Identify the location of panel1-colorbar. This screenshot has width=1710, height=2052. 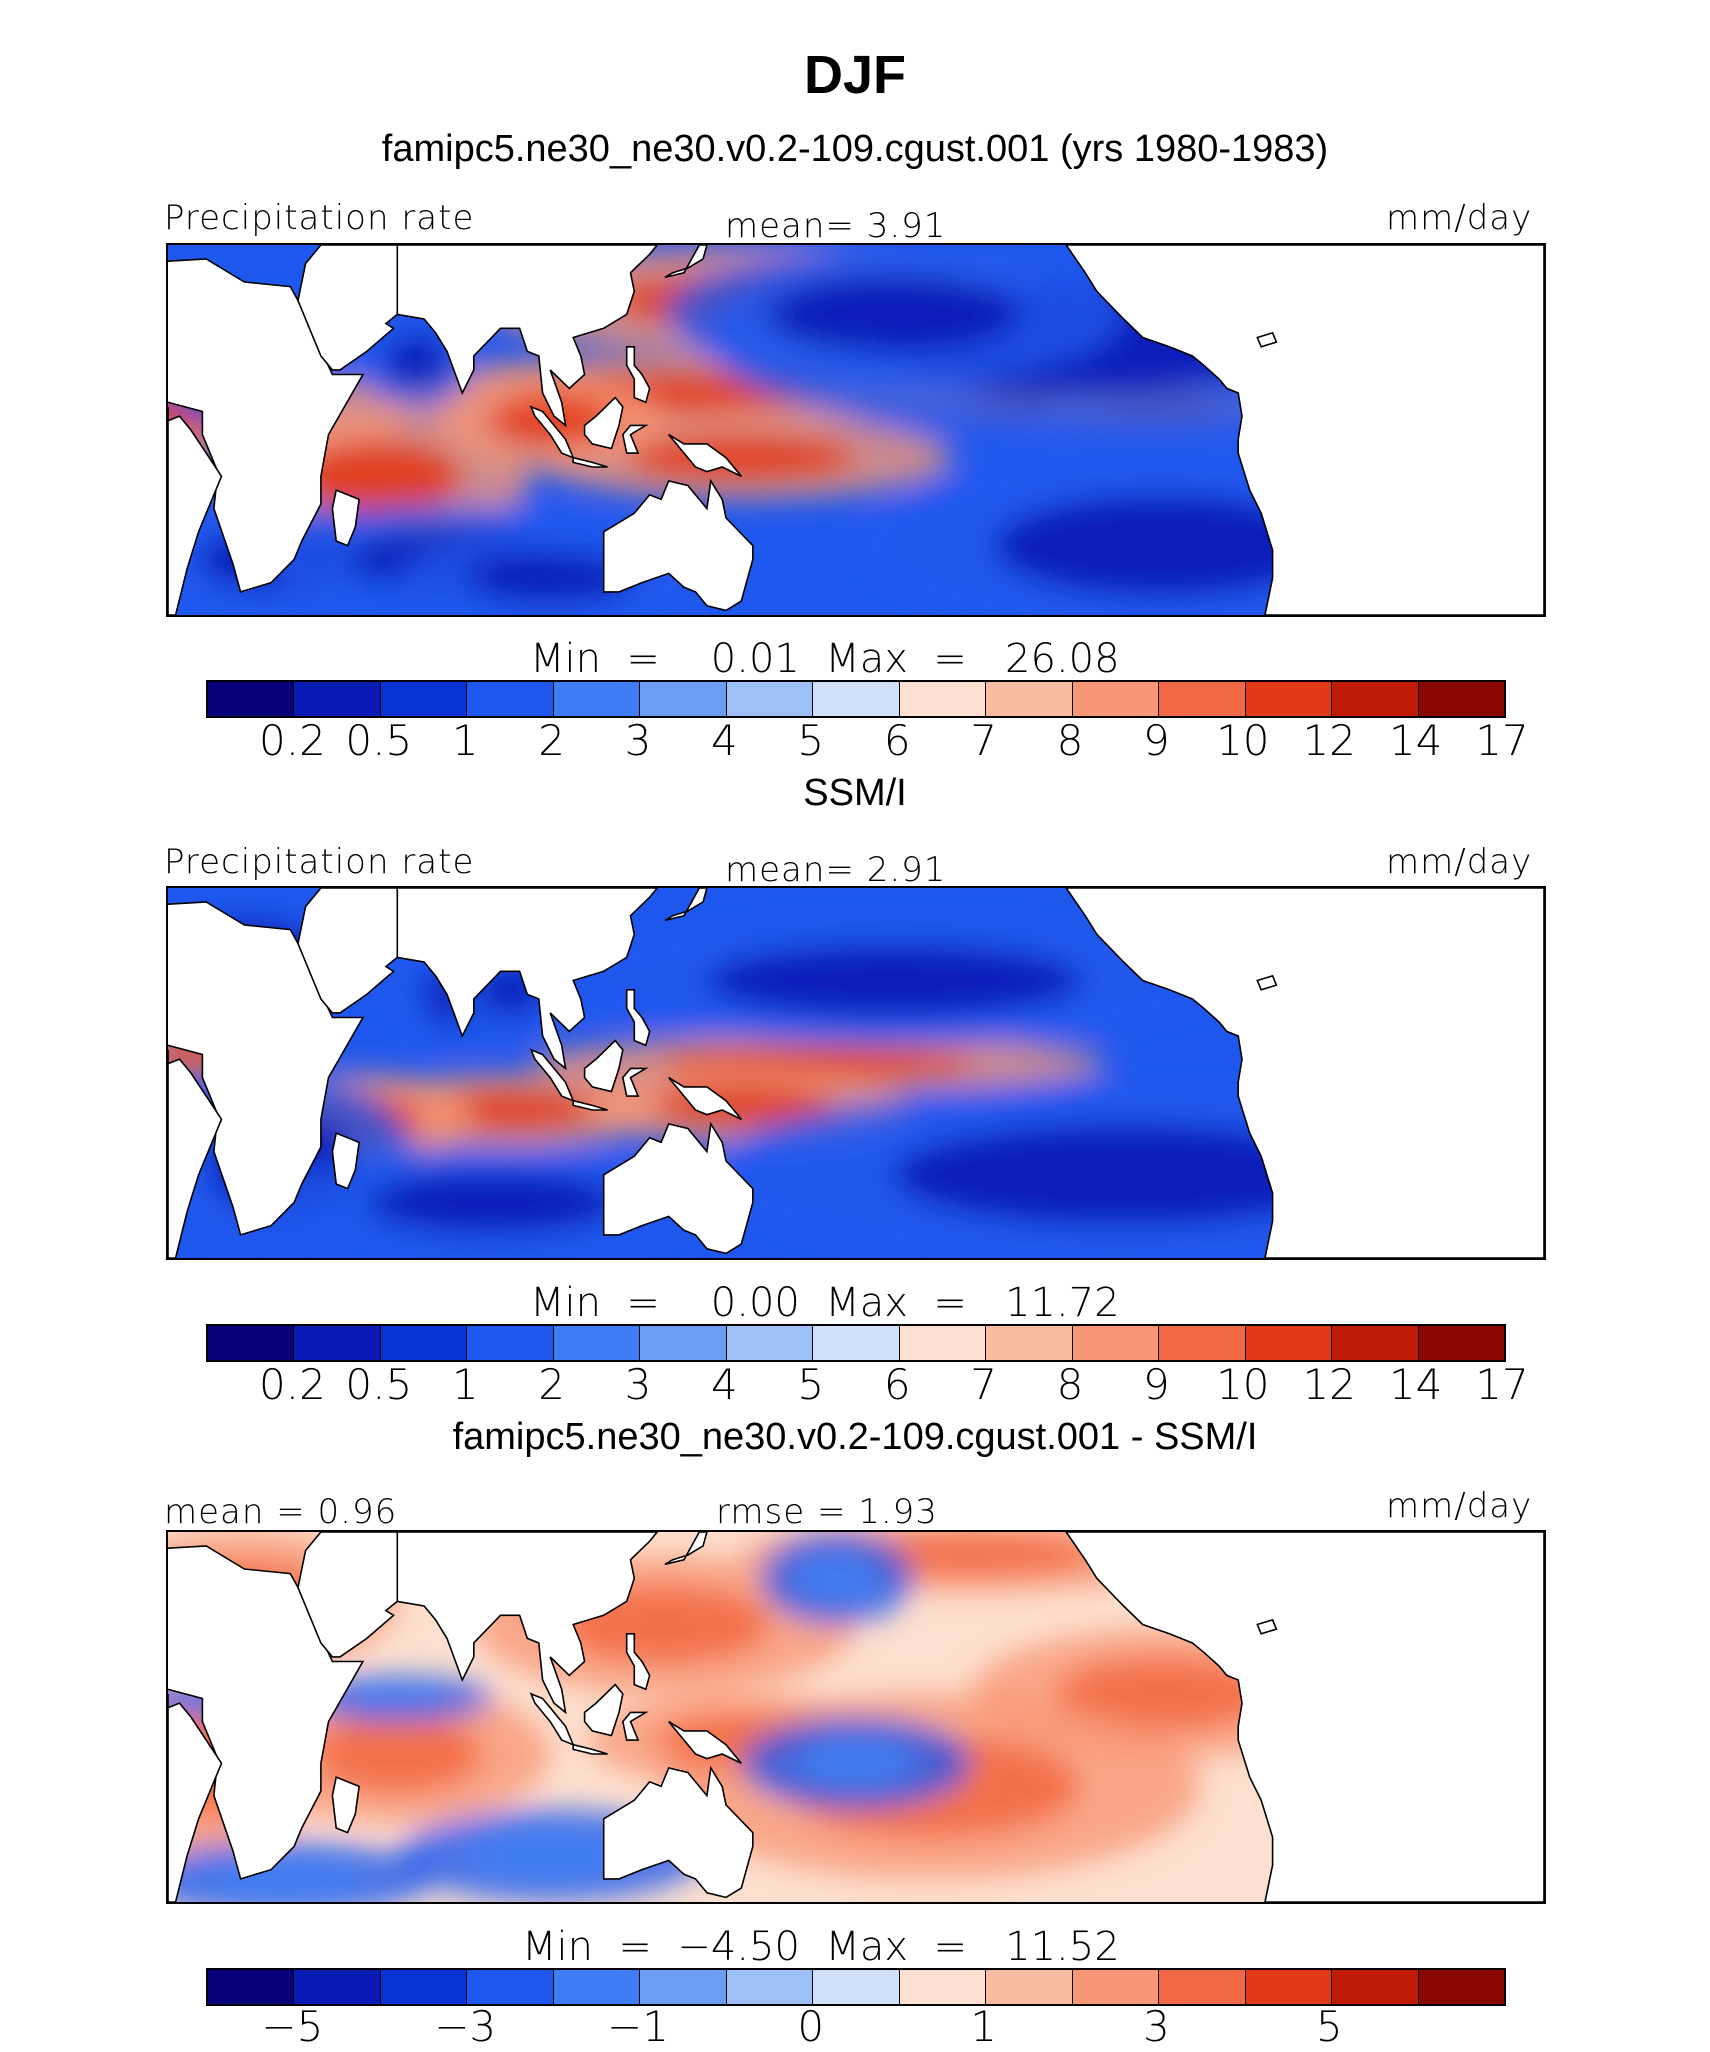
(856, 699).